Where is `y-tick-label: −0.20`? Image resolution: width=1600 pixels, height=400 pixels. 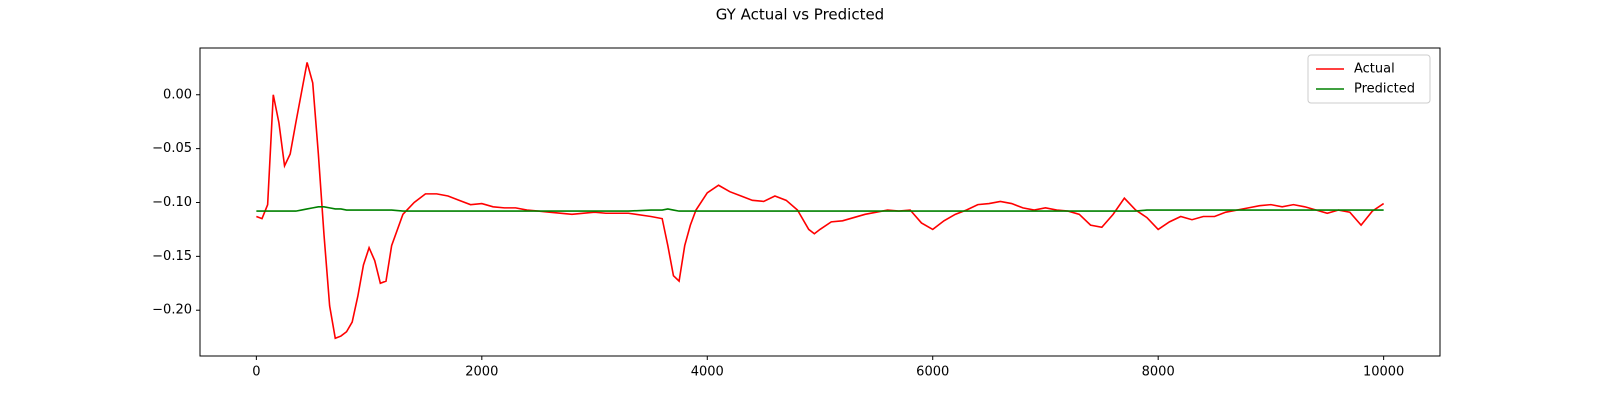 y-tick-label: −0.20 is located at coordinates (172, 310).